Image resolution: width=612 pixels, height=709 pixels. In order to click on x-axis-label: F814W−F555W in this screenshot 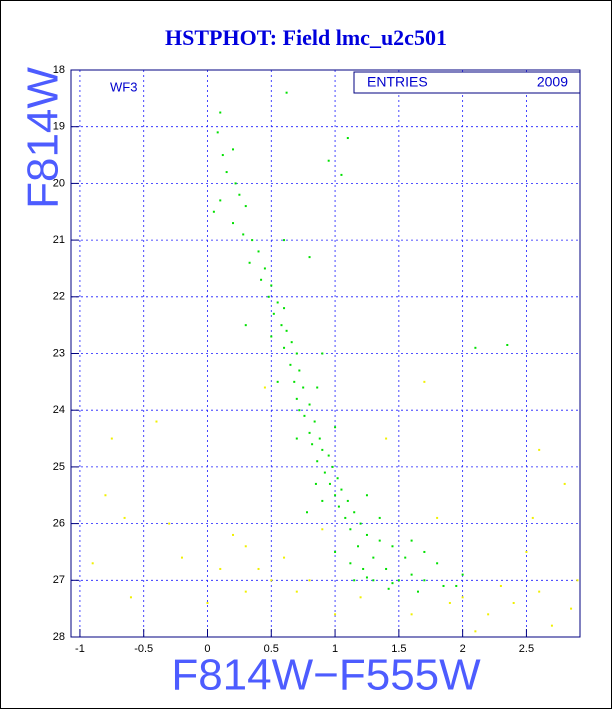, I will do `click(326, 675)`.